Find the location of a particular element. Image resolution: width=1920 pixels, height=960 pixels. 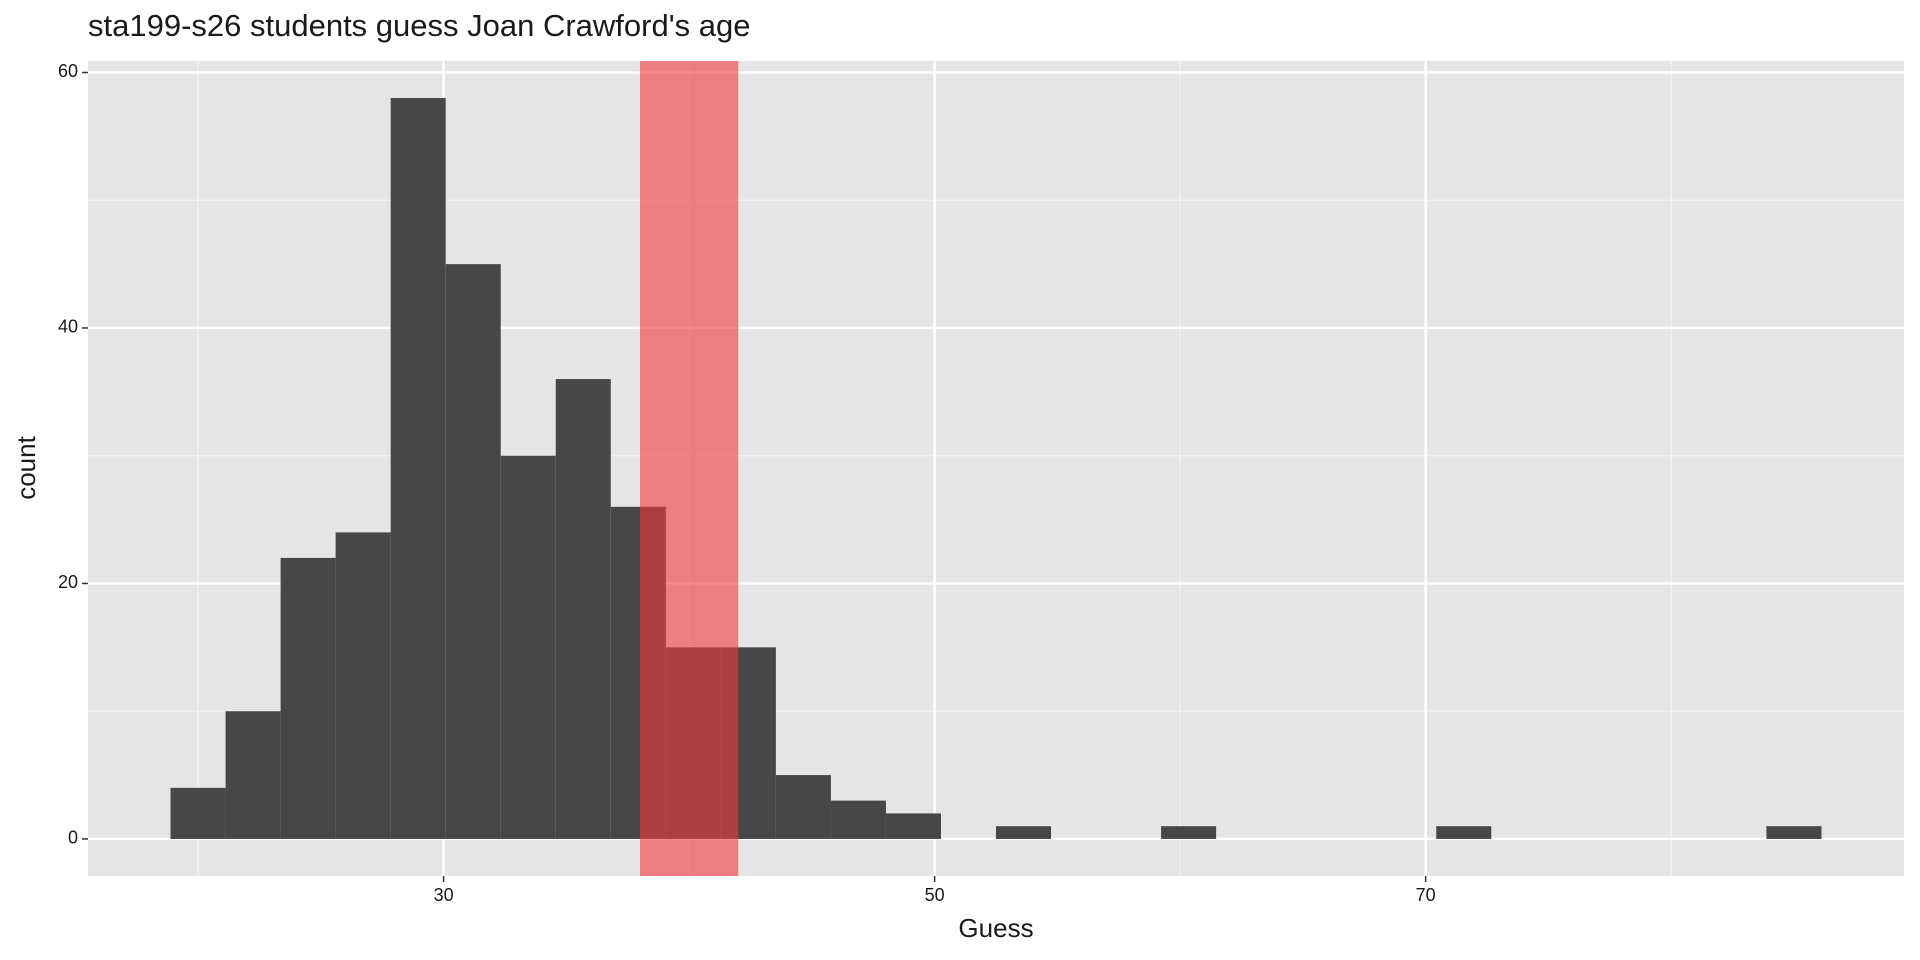

y-tick-label: 0 is located at coordinates (73, 838).